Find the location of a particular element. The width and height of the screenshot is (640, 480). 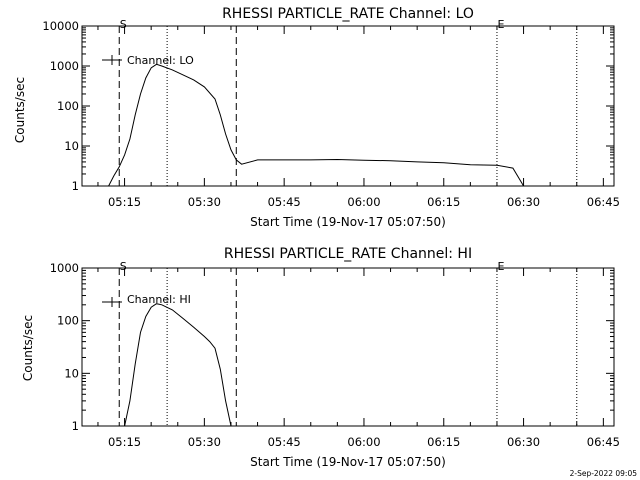

chart-title: RHESSI PARTICLE_RATE Channel: HI is located at coordinates (348, 254).